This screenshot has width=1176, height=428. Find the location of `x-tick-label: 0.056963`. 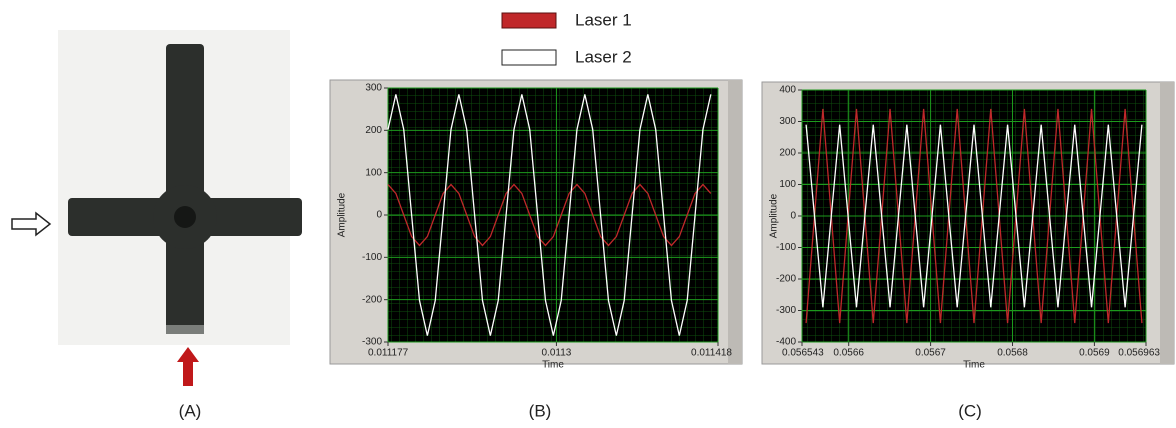

x-tick-label: 0.056963 is located at coordinates (1139, 353).